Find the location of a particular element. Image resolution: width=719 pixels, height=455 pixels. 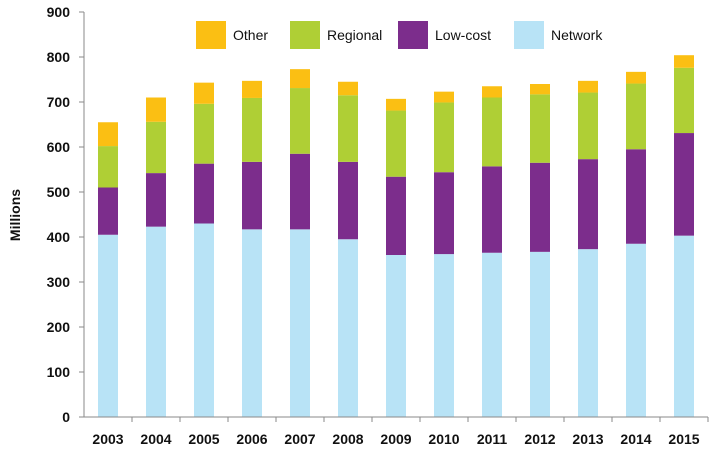

bar-network-2003 is located at coordinates (108, 325).